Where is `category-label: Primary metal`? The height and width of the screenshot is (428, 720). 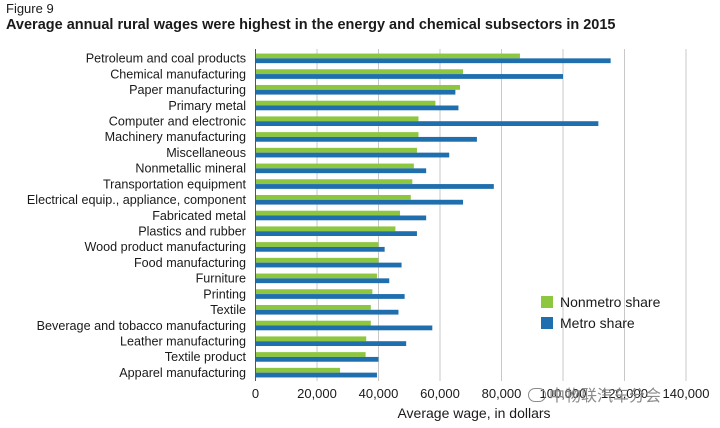 category-label: Primary metal is located at coordinates (207, 106).